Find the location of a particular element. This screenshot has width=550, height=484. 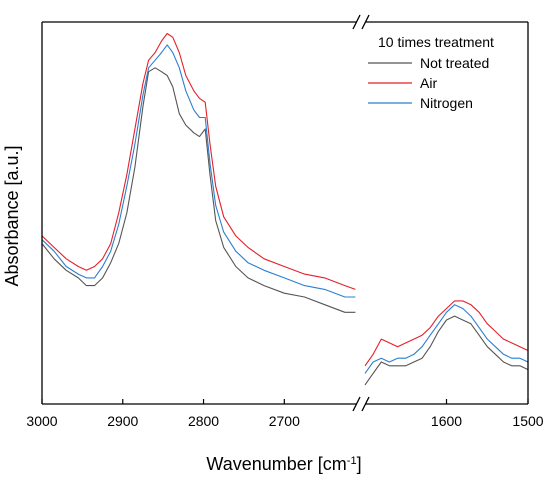

x-axis-title: Wavenumber [cm-1] is located at coordinates (283, 464).